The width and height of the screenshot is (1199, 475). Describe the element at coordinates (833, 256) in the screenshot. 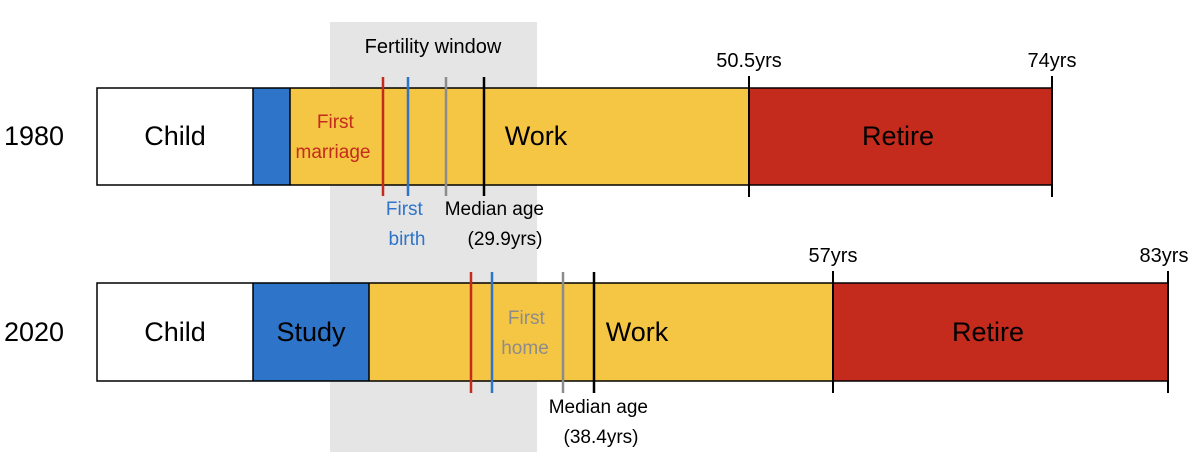

I see `retire-start-age-label: 57yrs` at that location.